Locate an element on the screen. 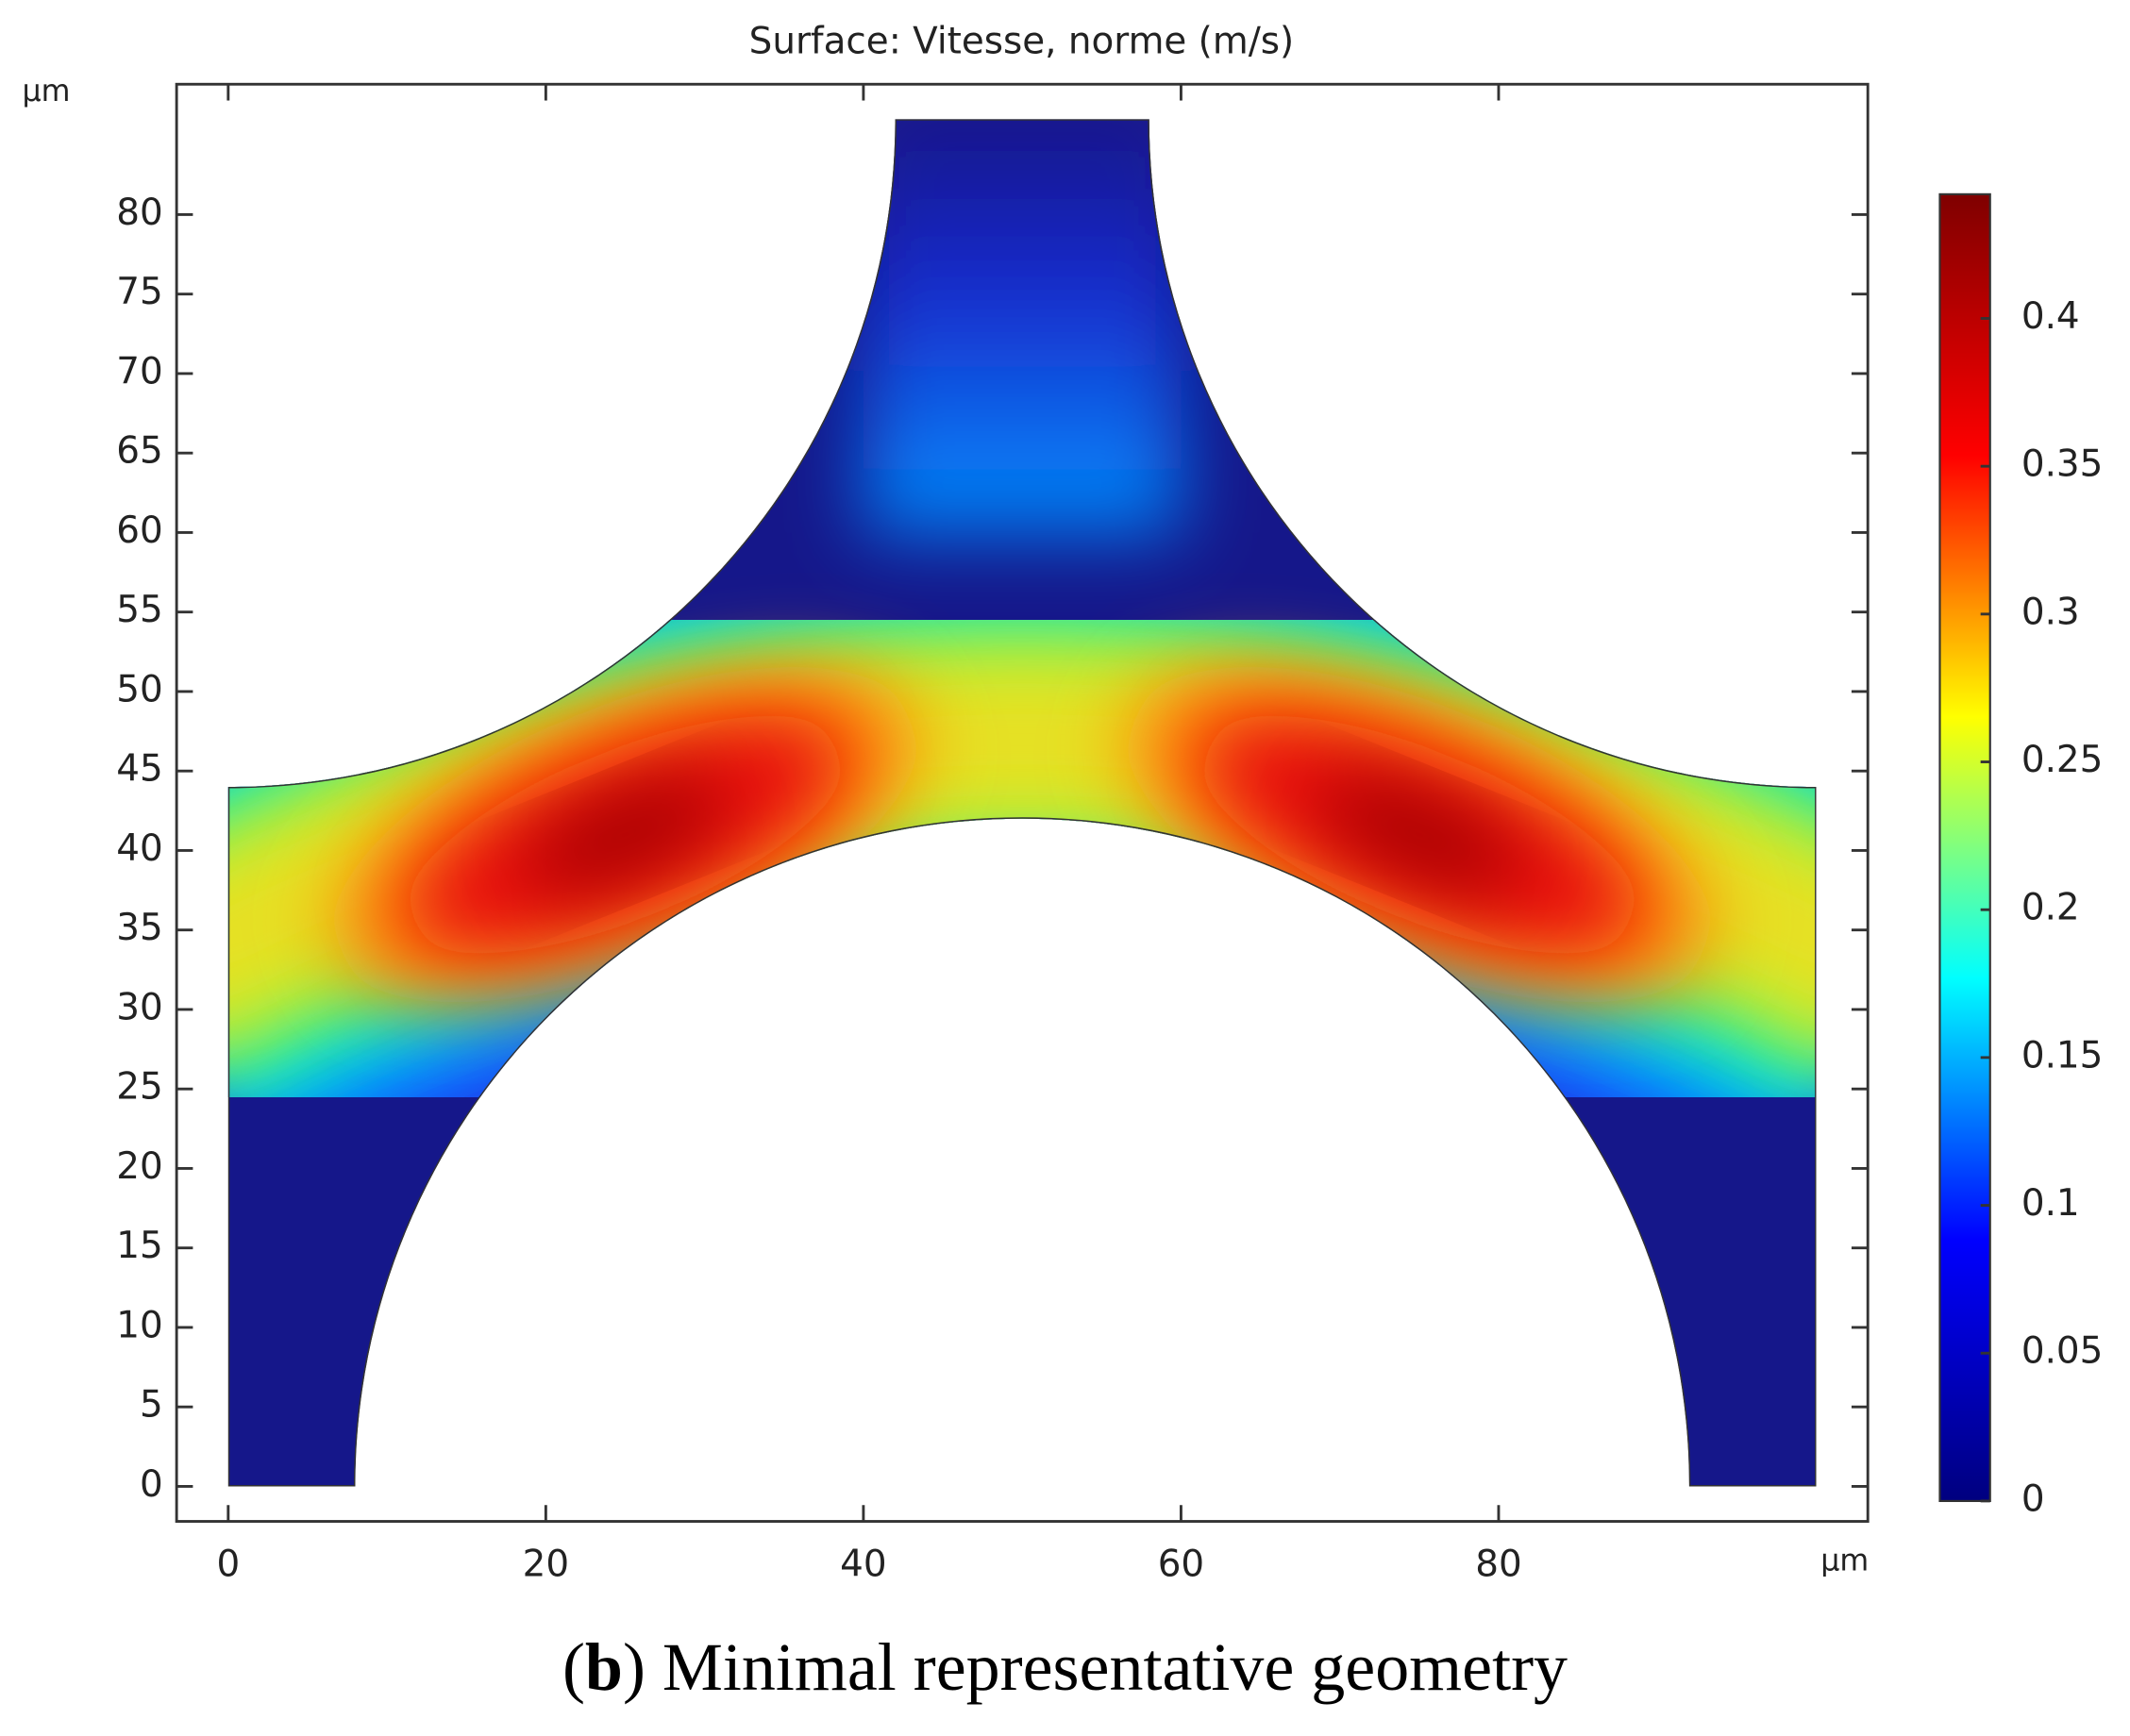 The image size is (2130, 1736). y-tick-label: 80 is located at coordinates (139, 213).